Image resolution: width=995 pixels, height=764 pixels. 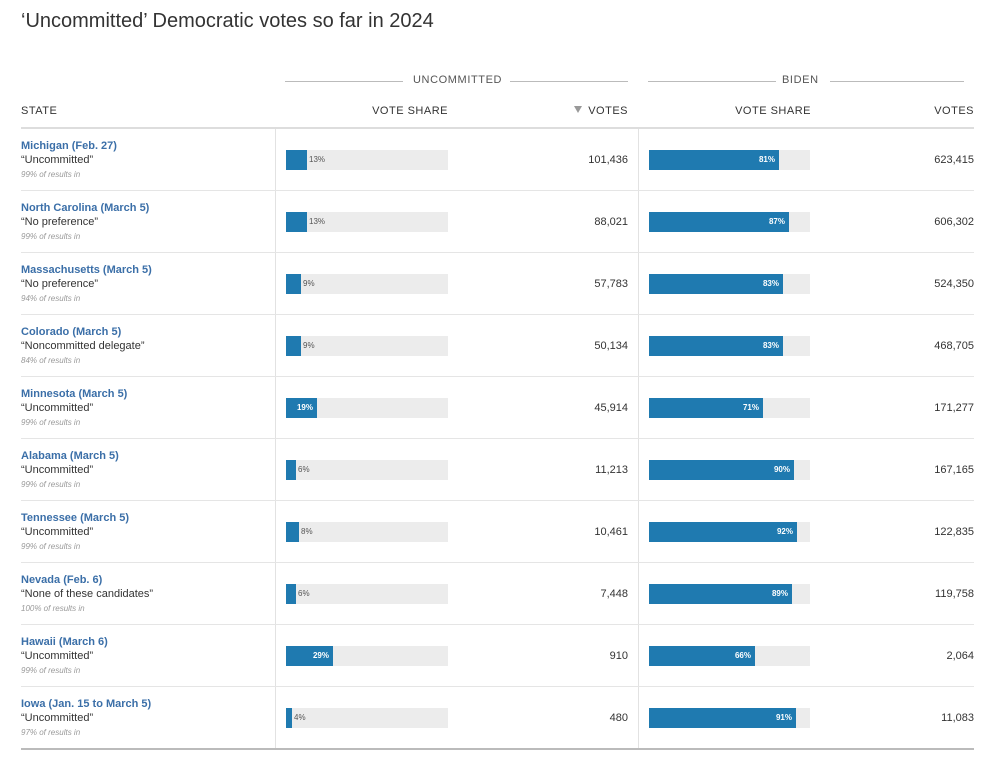 What do you see at coordinates (954, 470) in the screenshot?
I see `biden-votes: 167,165` at bounding box center [954, 470].